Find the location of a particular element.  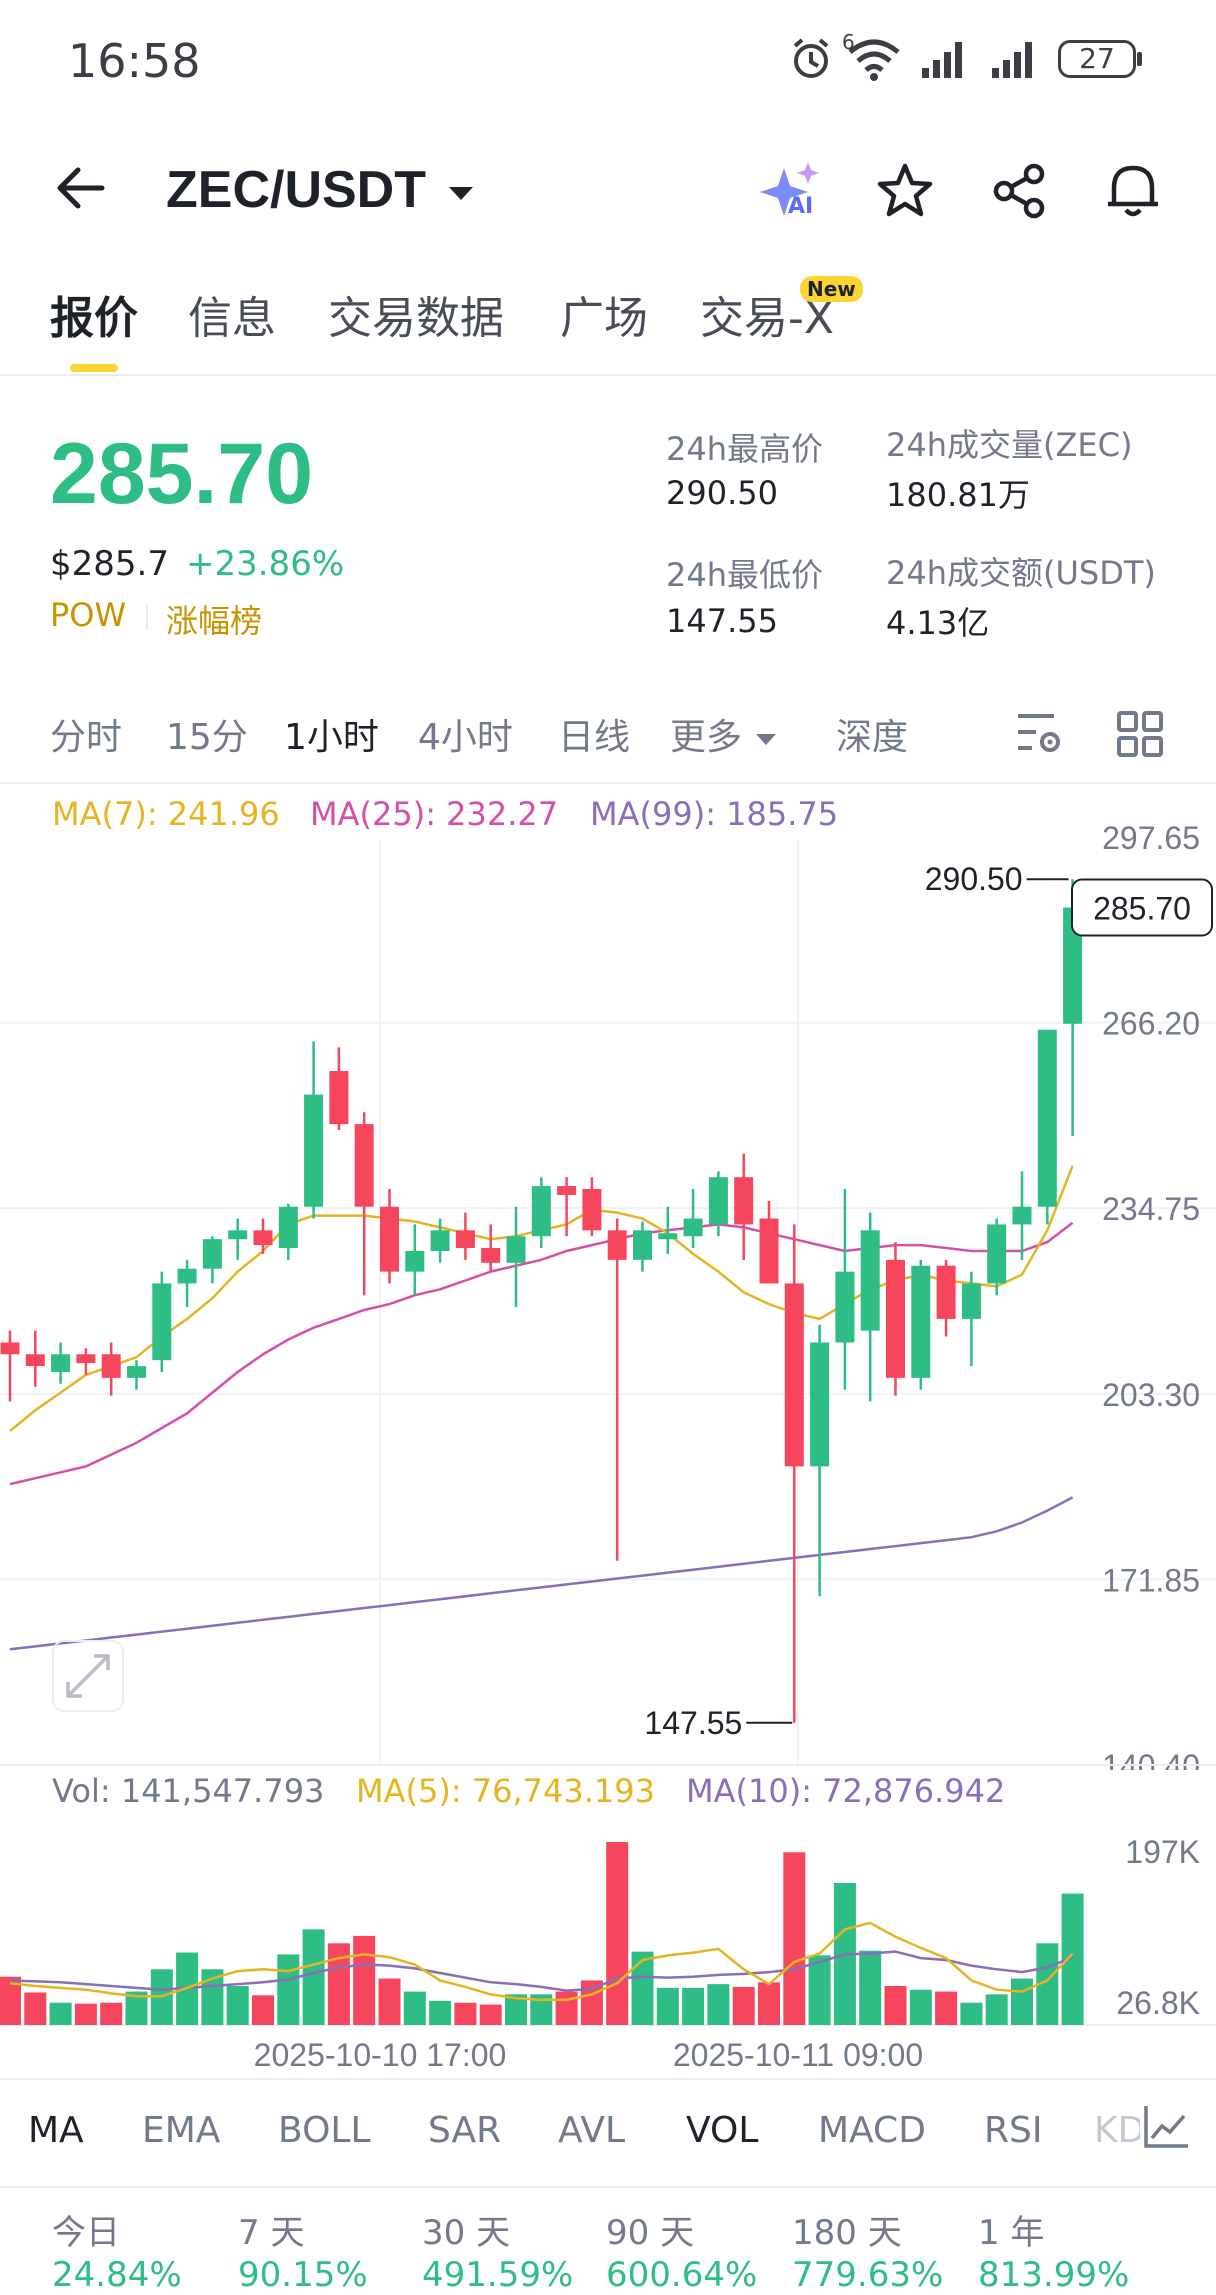

wifi-icon is located at coordinates (874, 61).